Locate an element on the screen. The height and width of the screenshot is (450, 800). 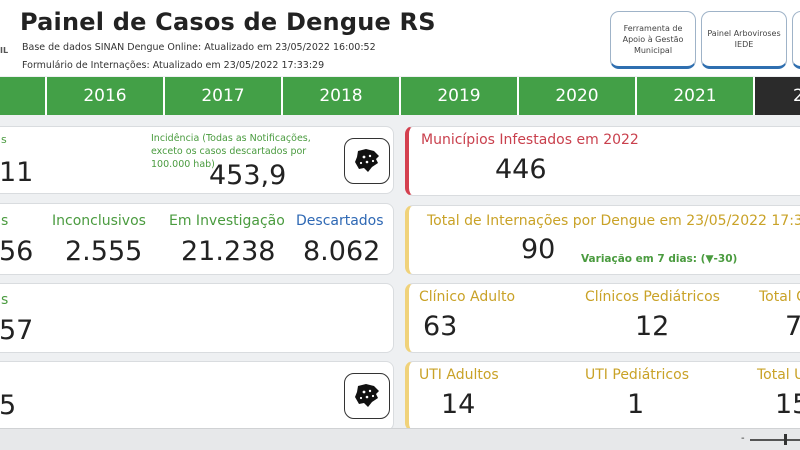
confirmados-value: 56 is located at coordinates (17, 251).